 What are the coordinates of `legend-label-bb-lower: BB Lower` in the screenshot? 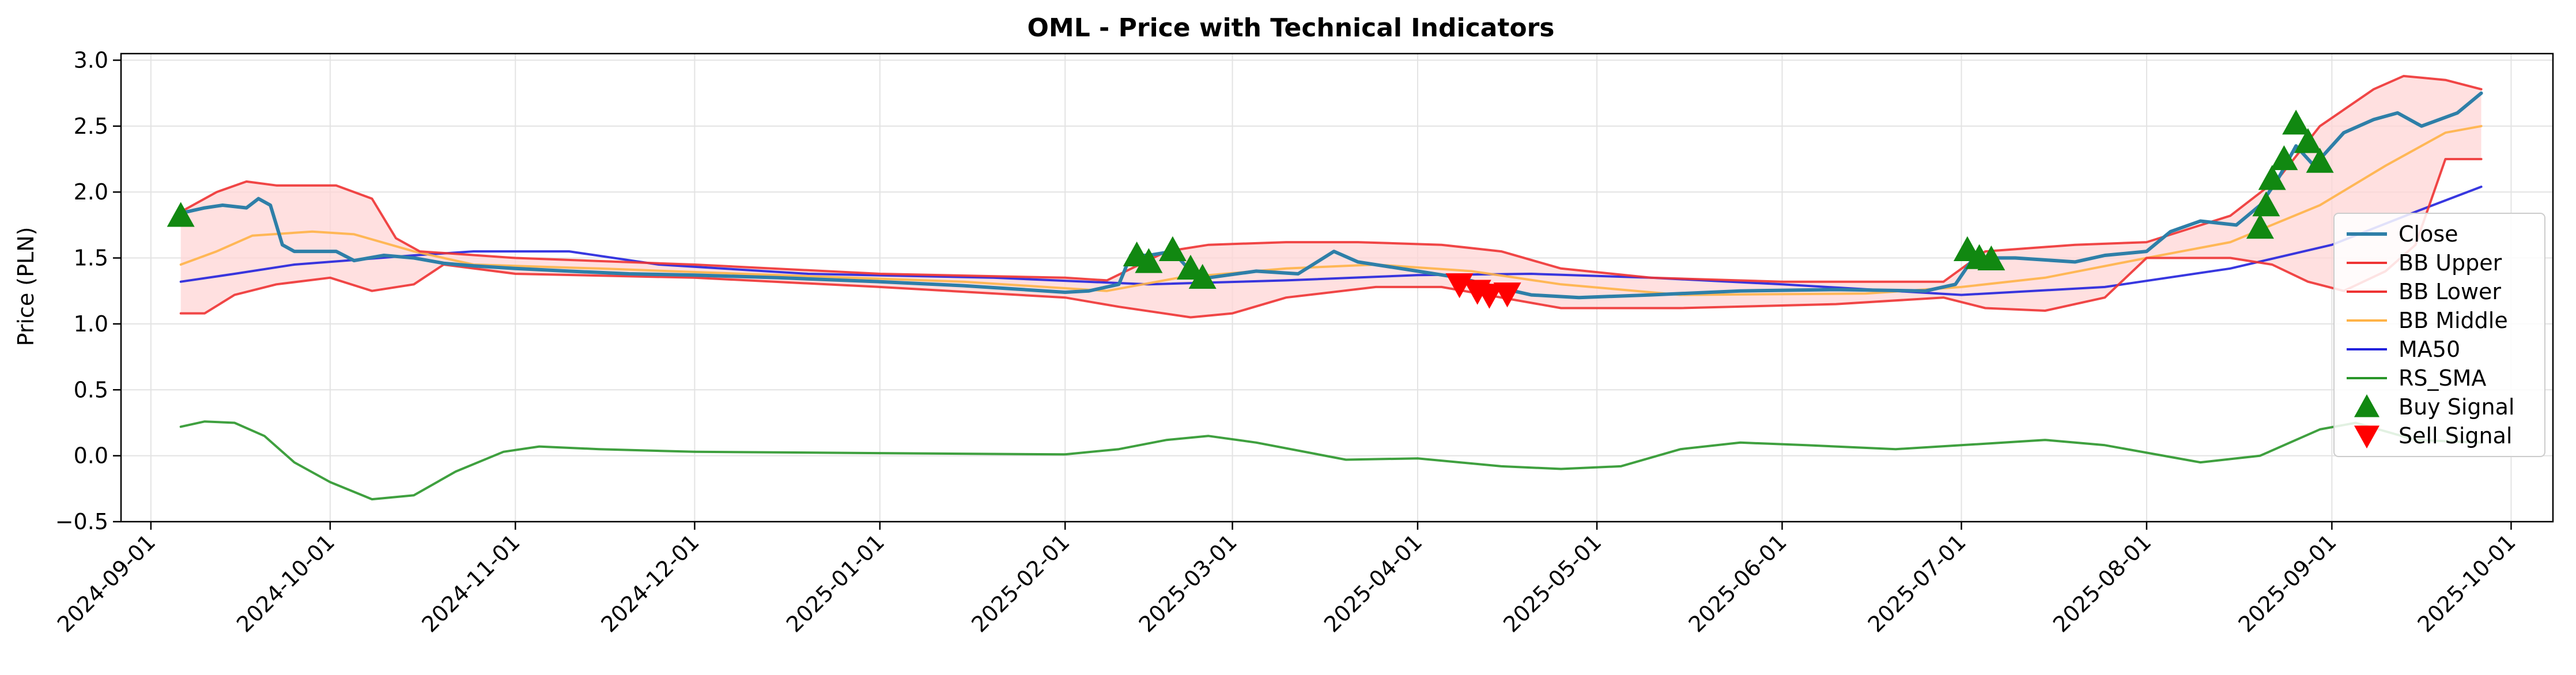 It's located at (2450, 292).